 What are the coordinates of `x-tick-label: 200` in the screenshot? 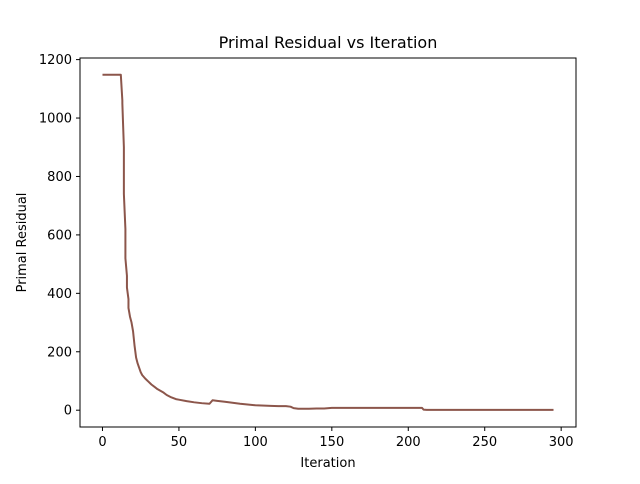 It's located at (408, 442).